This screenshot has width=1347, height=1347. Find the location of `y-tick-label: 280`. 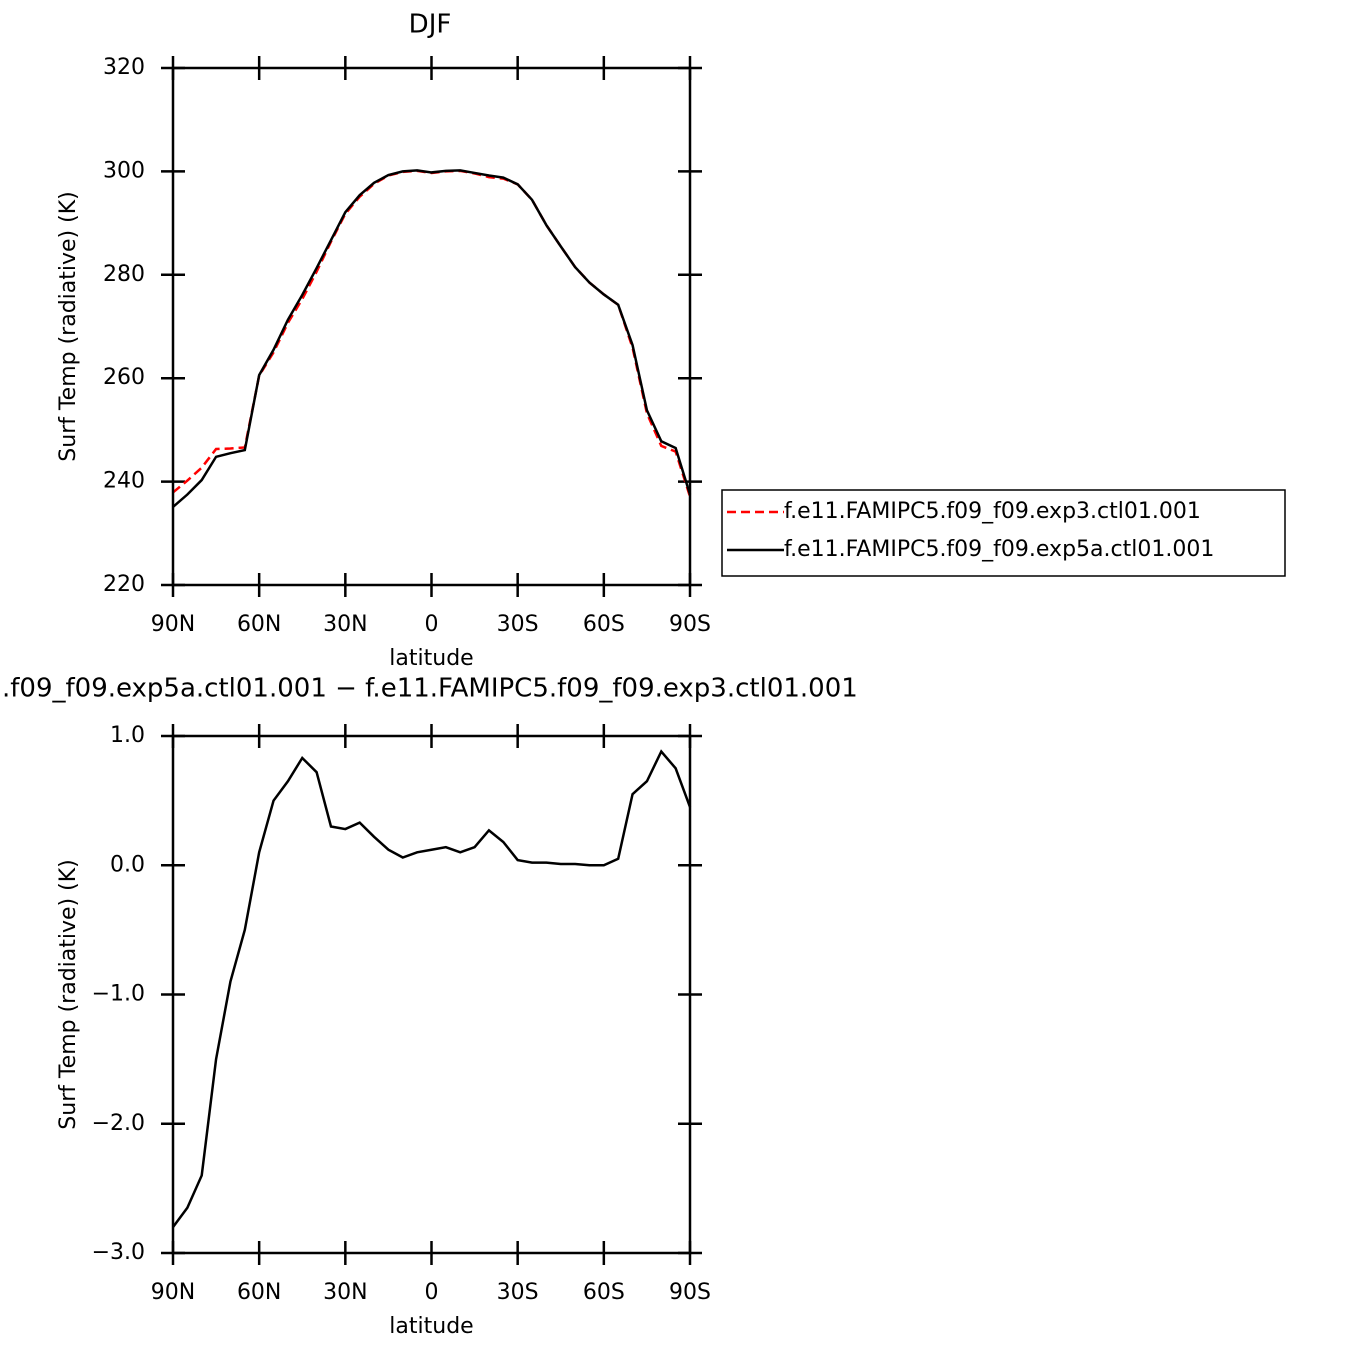

y-tick-label: 280 is located at coordinates (124, 274).